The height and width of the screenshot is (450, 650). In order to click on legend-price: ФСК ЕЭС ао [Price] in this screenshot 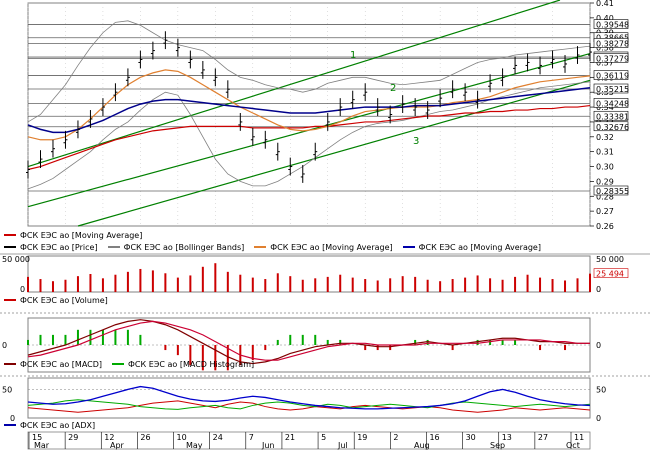, I will do `click(51, 247)`.